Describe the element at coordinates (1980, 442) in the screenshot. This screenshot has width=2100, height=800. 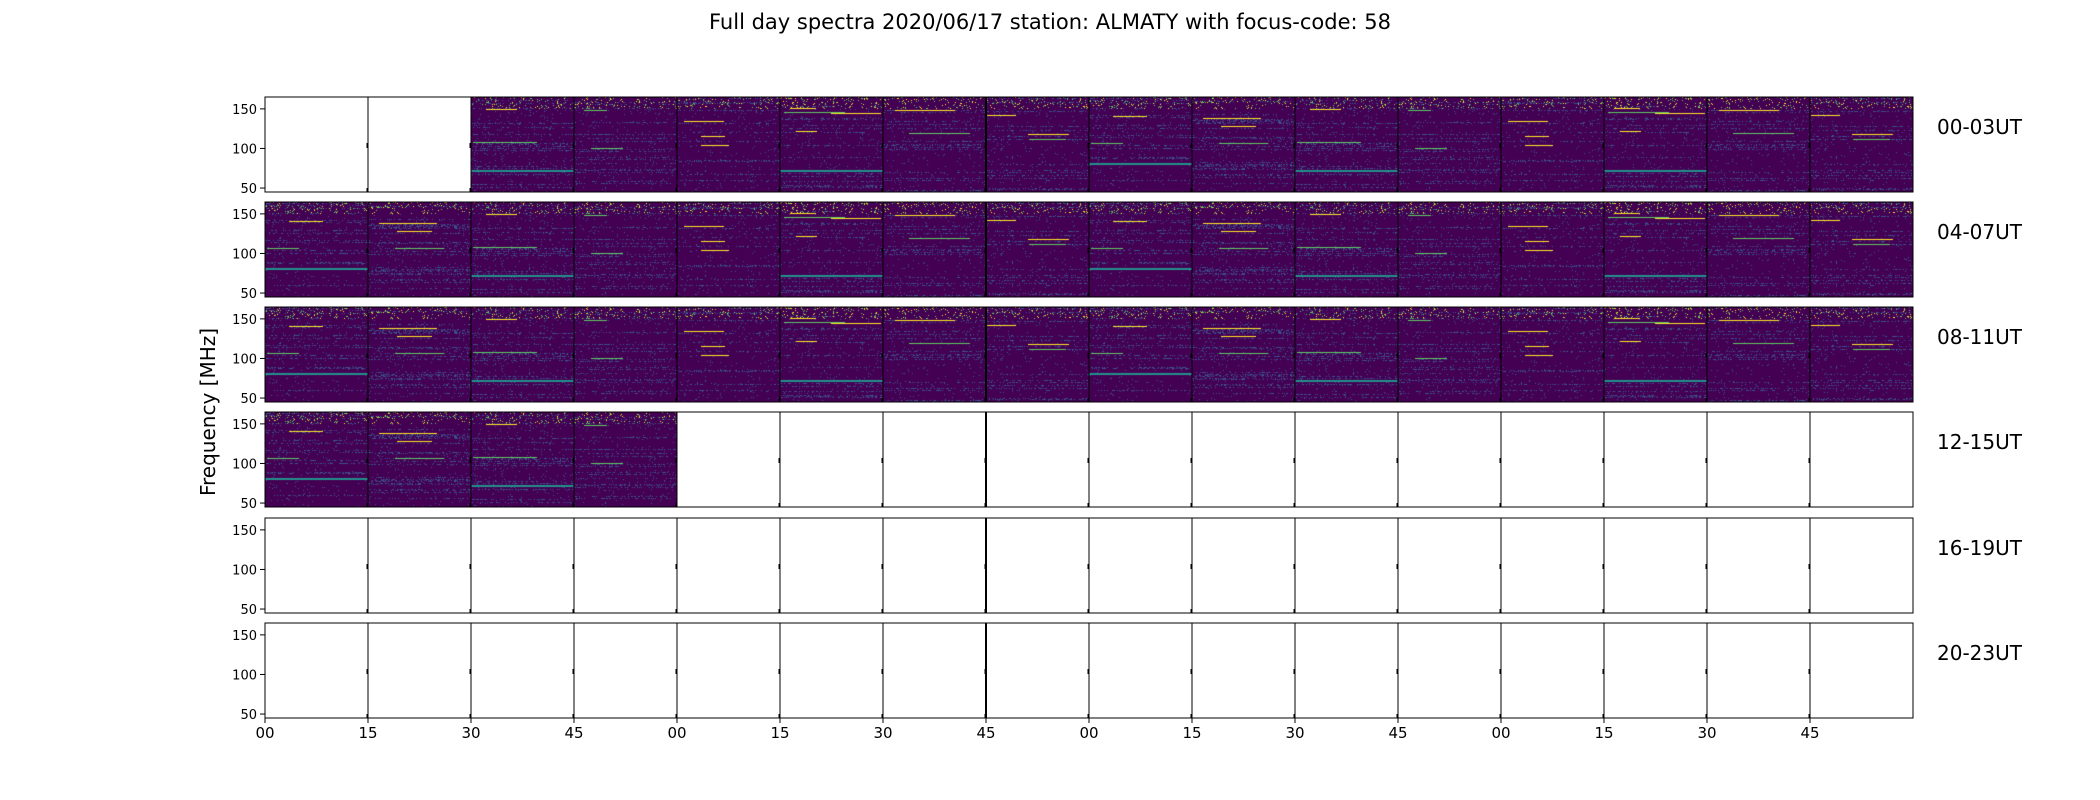
I see `row-label: 12-15UT` at that location.